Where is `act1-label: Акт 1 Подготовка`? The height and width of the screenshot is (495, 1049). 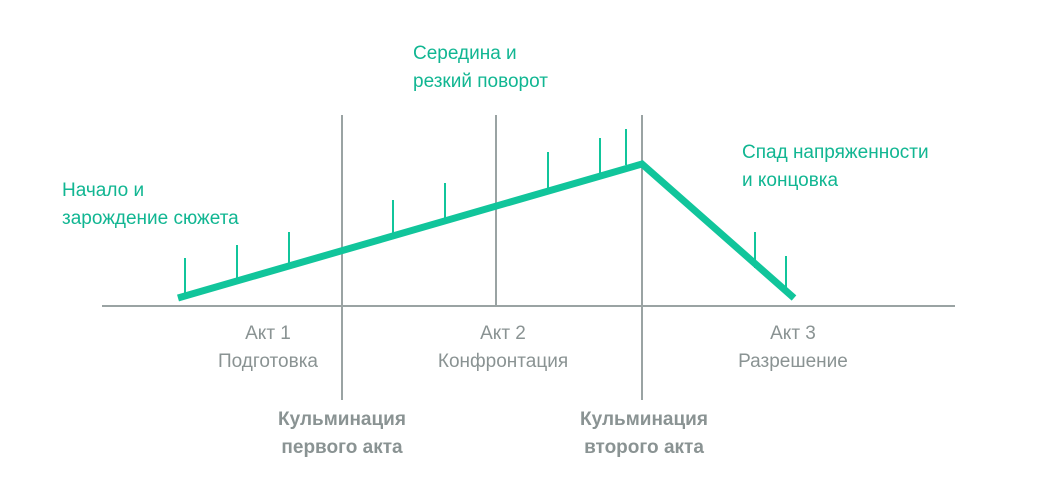 act1-label: Акт 1 Подготовка is located at coordinates (268, 348).